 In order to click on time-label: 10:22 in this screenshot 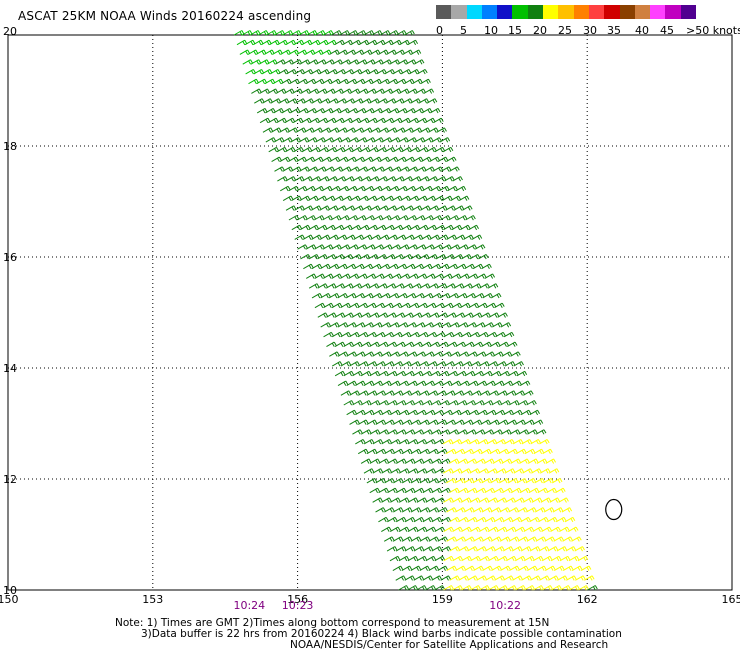, I will do `click(505, 605)`.